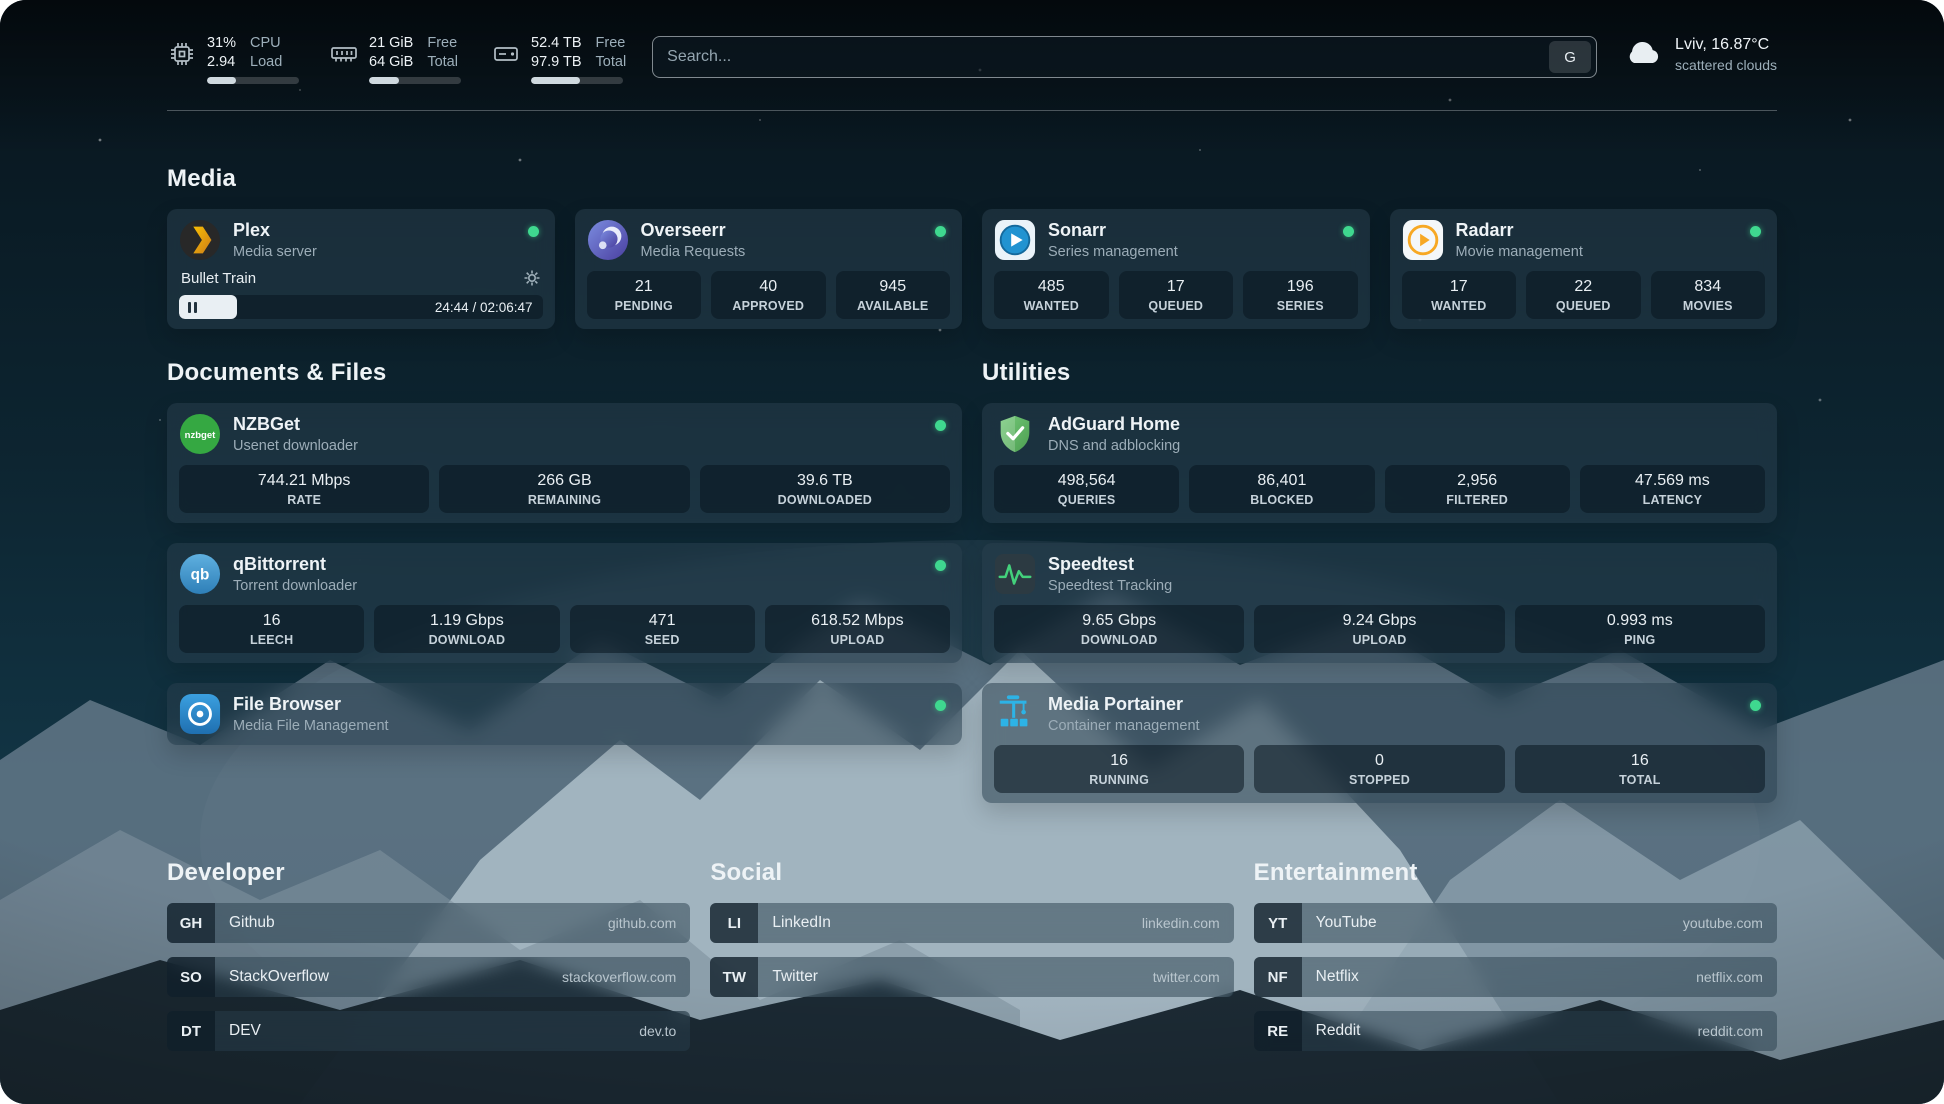 The height and width of the screenshot is (1104, 1944). What do you see at coordinates (972, 977) in the screenshot?
I see `bookmark-twitter: TW Twitter twitter.com` at bounding box center [972, 977].